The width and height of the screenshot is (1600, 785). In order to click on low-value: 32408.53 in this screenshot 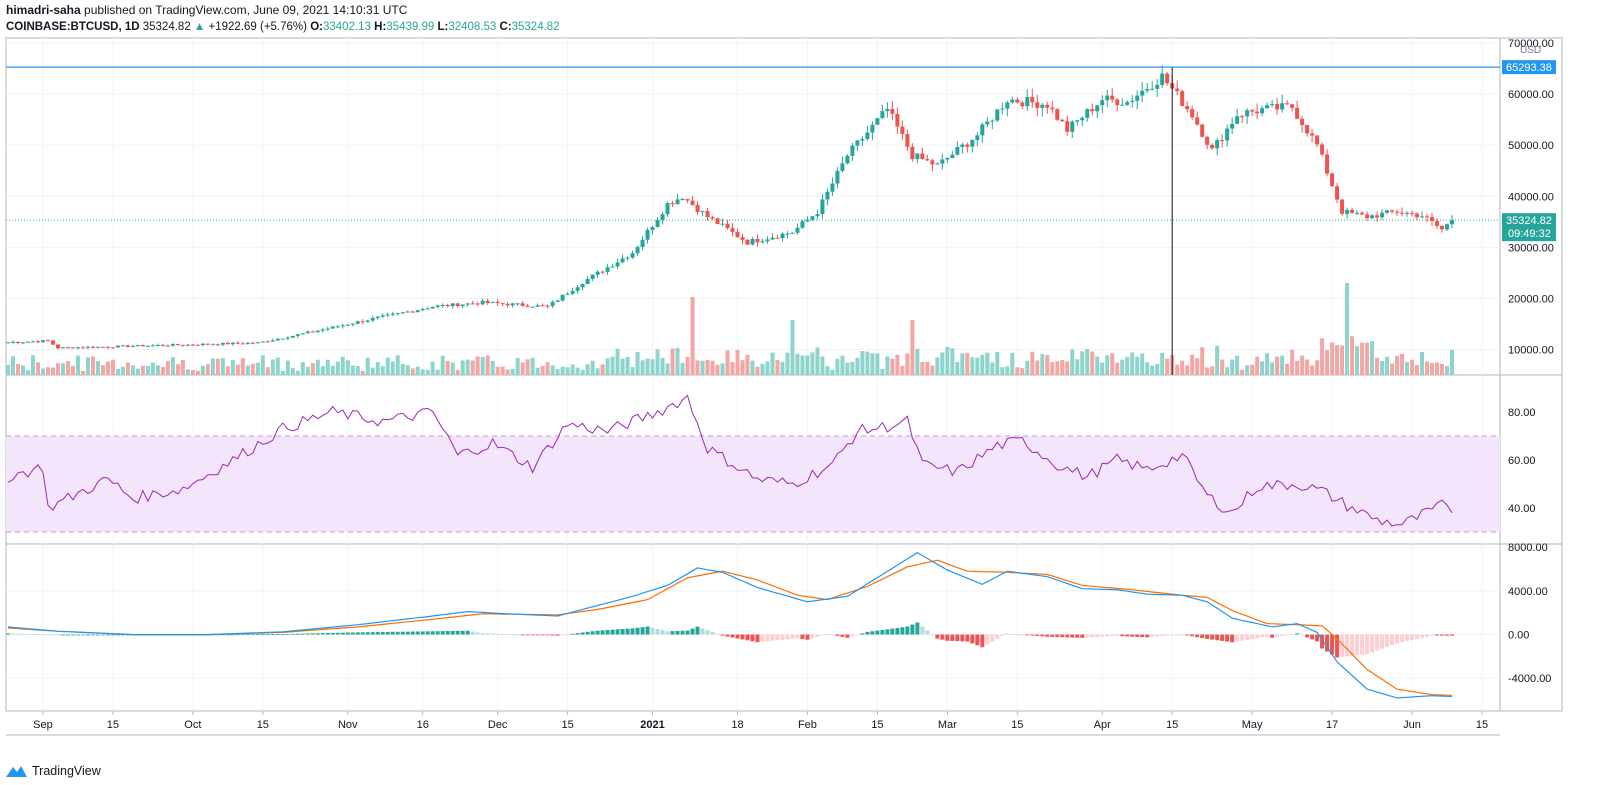, I will do `click(472, 27)`.